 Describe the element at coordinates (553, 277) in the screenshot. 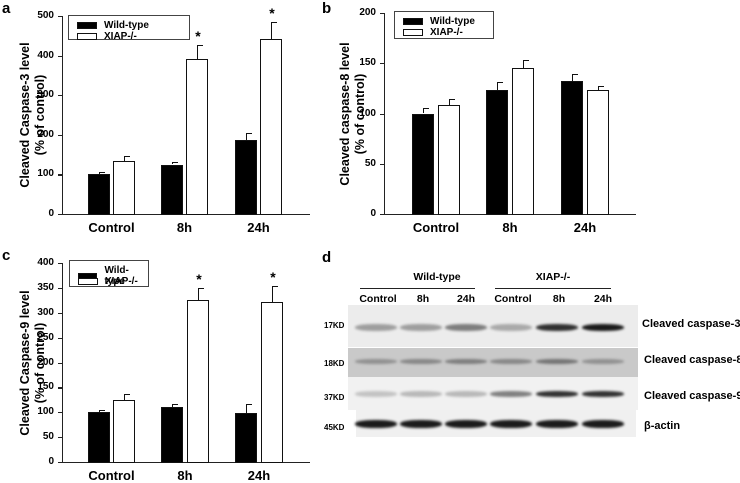

I see `blot-group-xiap: XIAP-/-` at that location.